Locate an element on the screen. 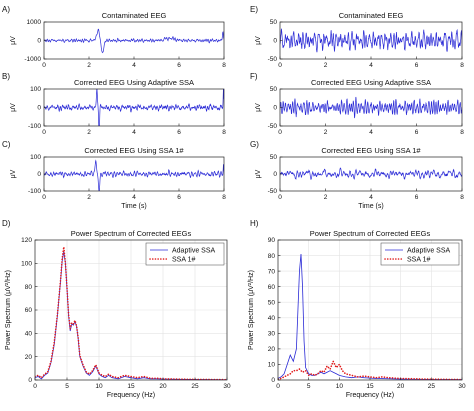  panel-label: G) is located at coordinates (254, 144).